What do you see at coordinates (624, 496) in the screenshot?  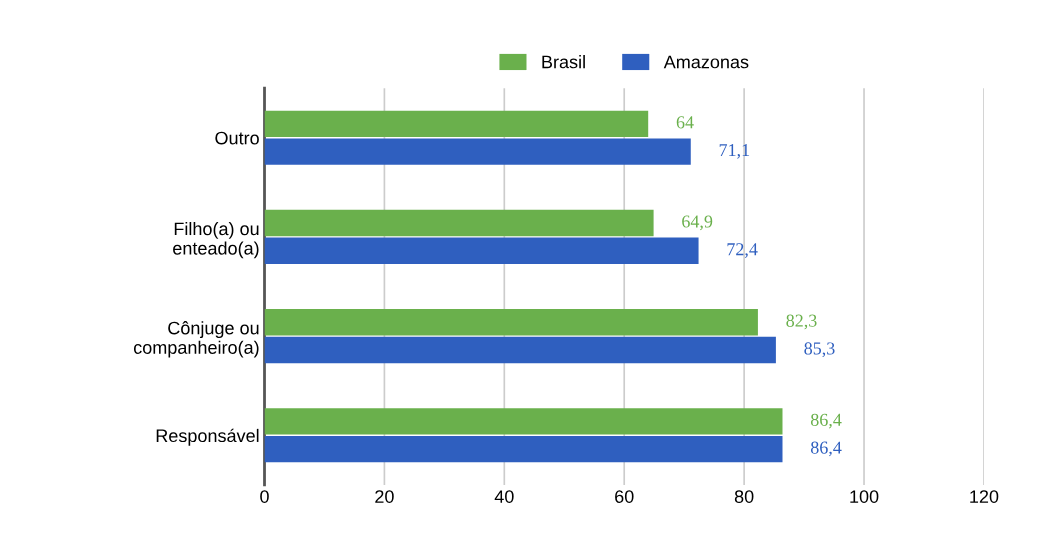 I see `x-tick-label: 60` at bounding box center [624, 496].